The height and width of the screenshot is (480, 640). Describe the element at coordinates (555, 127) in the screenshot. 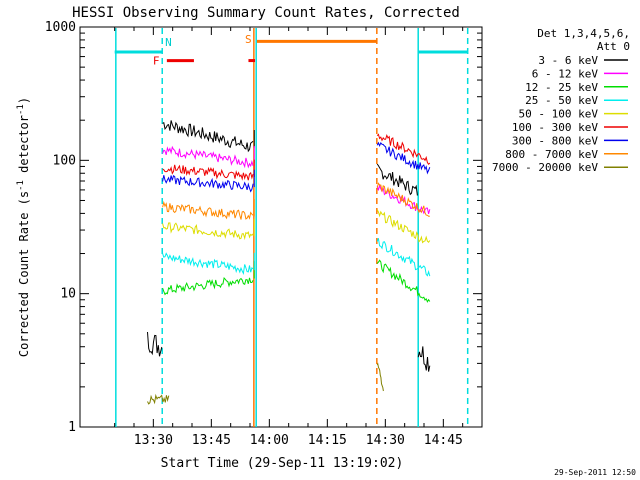

I see `legend-label-5: 100 - 300 keV` at that location.